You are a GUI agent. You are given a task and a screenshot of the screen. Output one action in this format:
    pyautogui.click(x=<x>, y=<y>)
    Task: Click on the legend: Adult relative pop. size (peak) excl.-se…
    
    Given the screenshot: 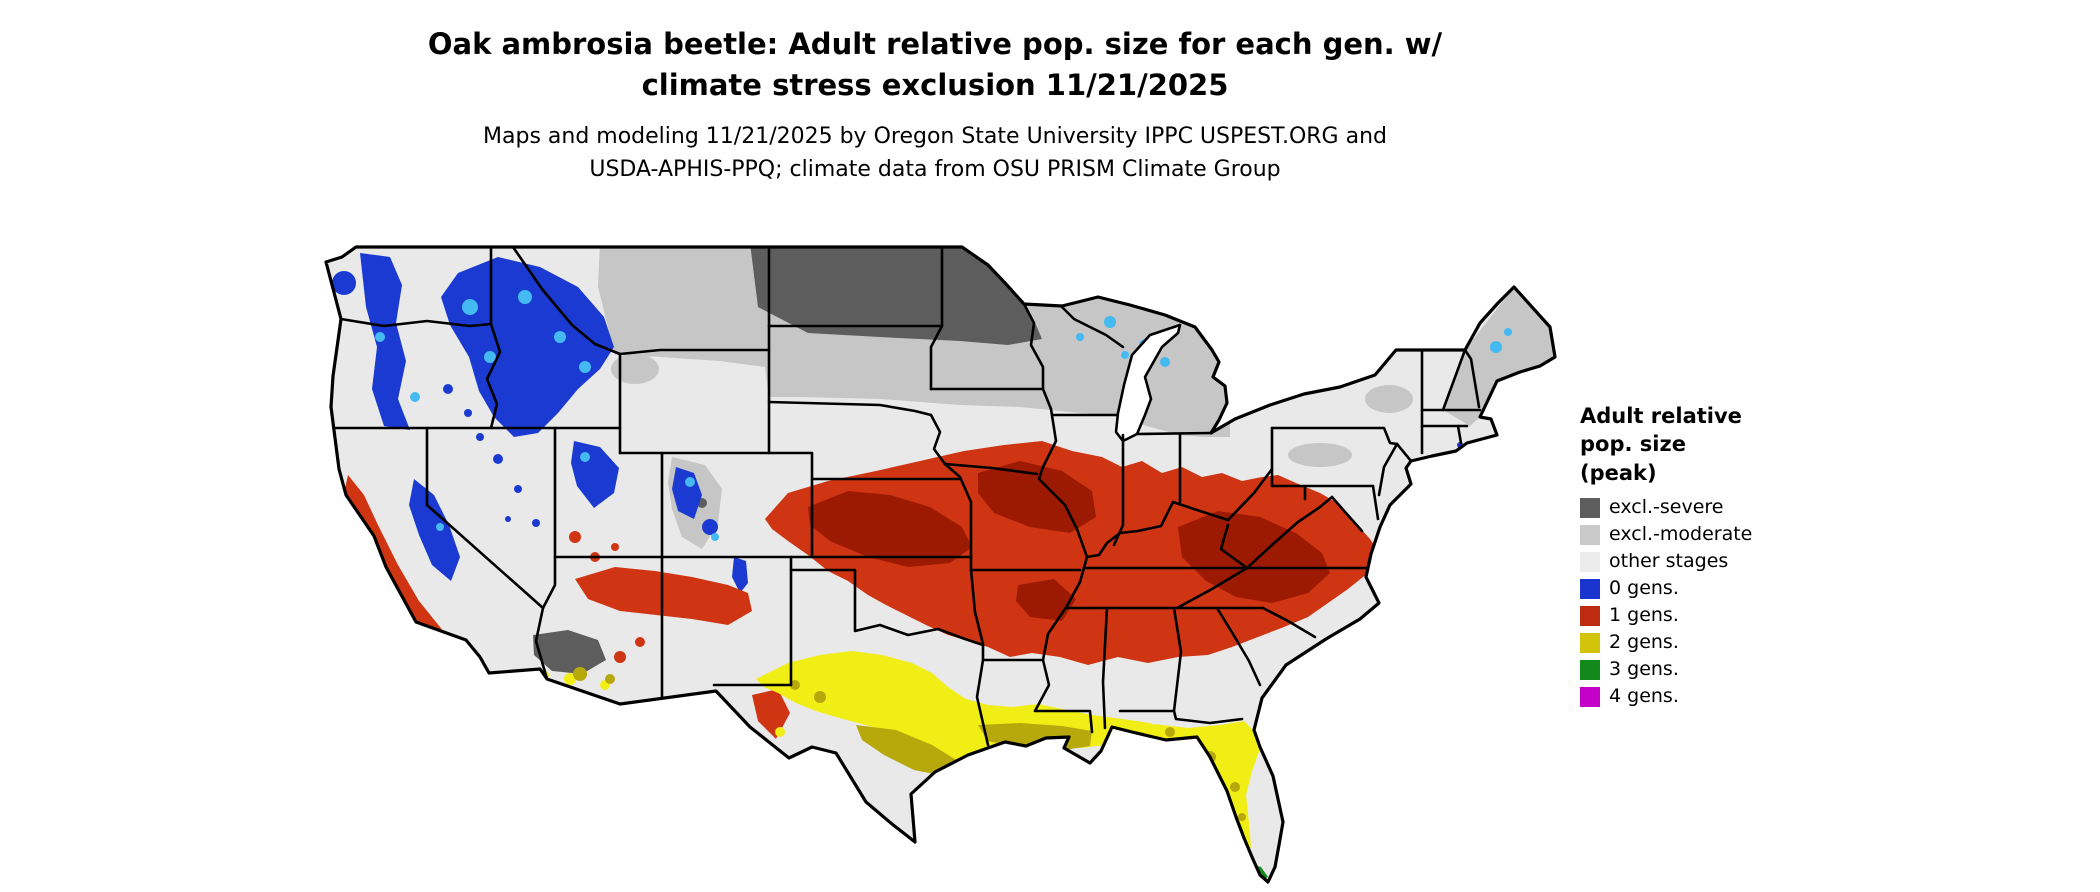 What is the action you would take?
    pyautogui.click(x=1710, y=557)
    